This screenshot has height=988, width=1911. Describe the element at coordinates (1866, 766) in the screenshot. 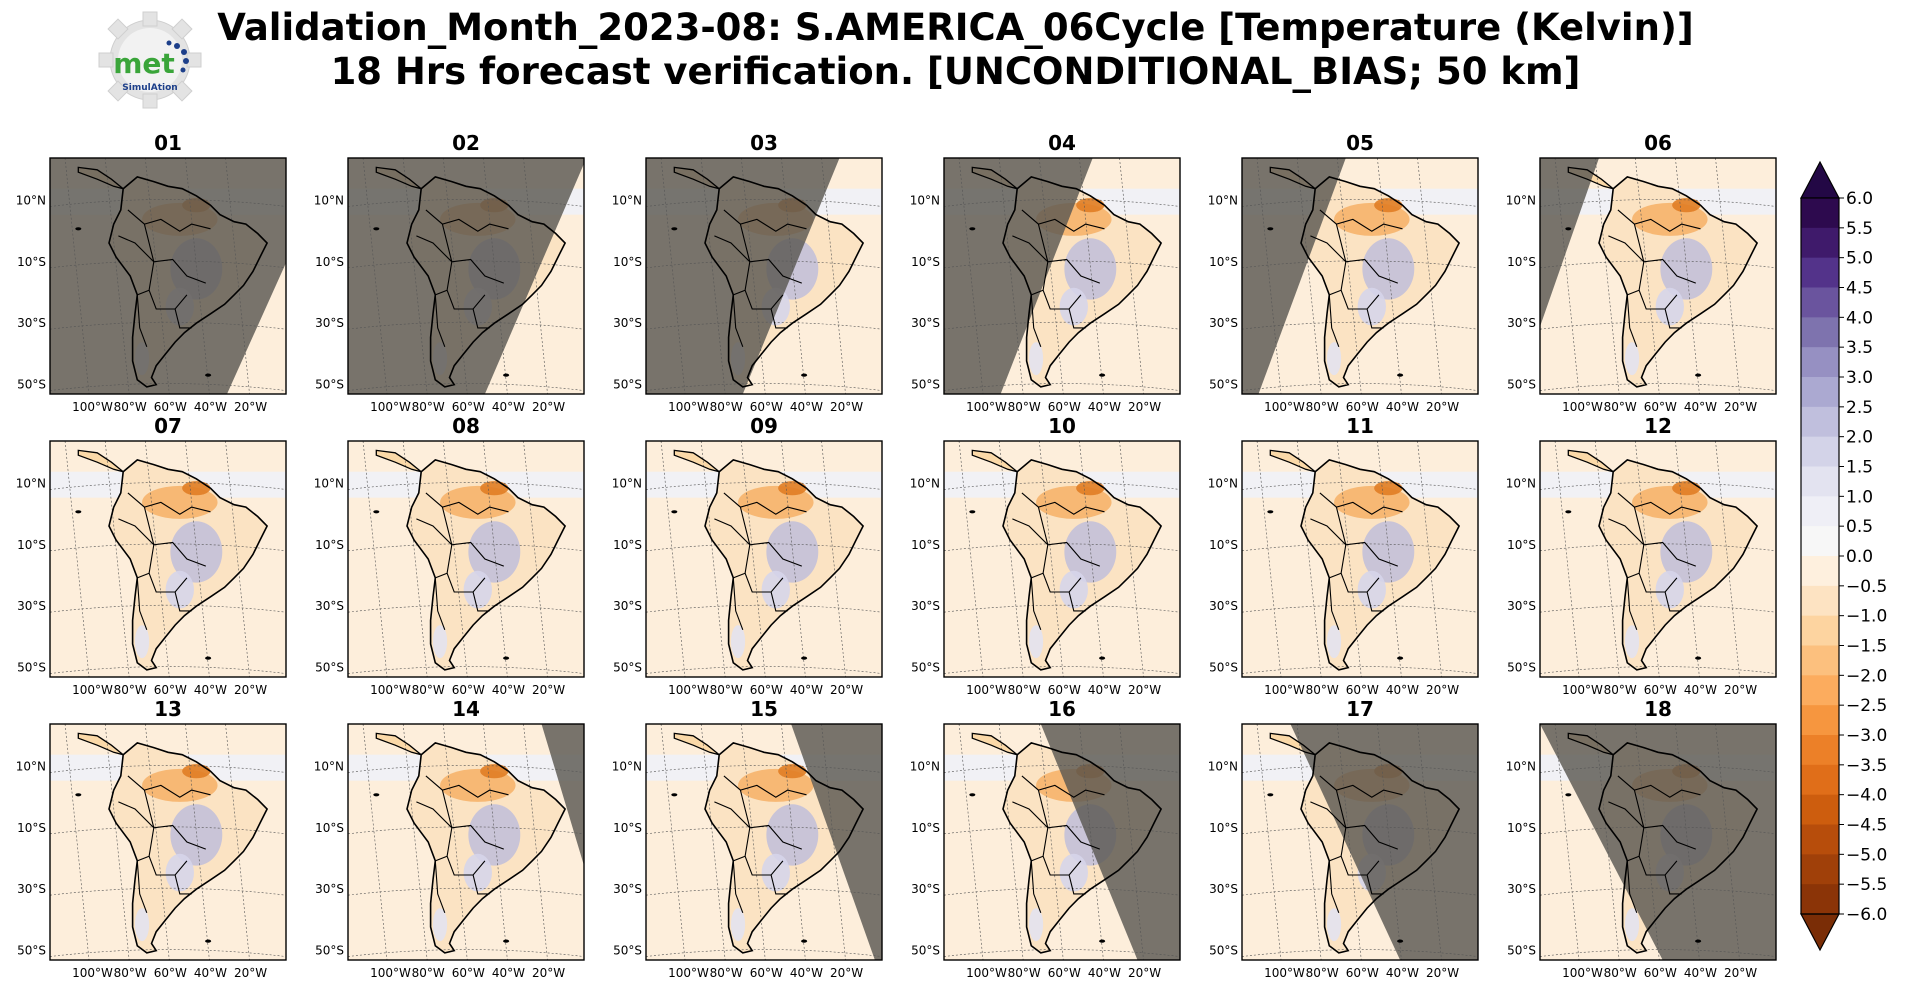

I see `colorbar-tick-label: −3.5` at that location.